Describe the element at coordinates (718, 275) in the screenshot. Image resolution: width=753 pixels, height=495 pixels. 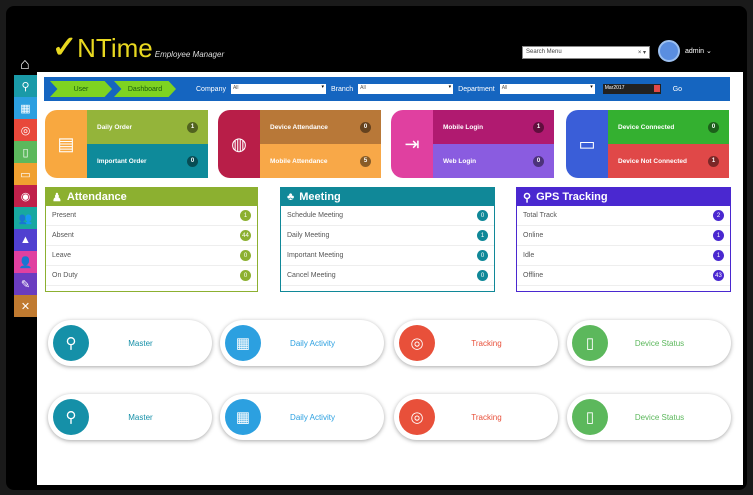
I see `count-badge: 43` at that location.